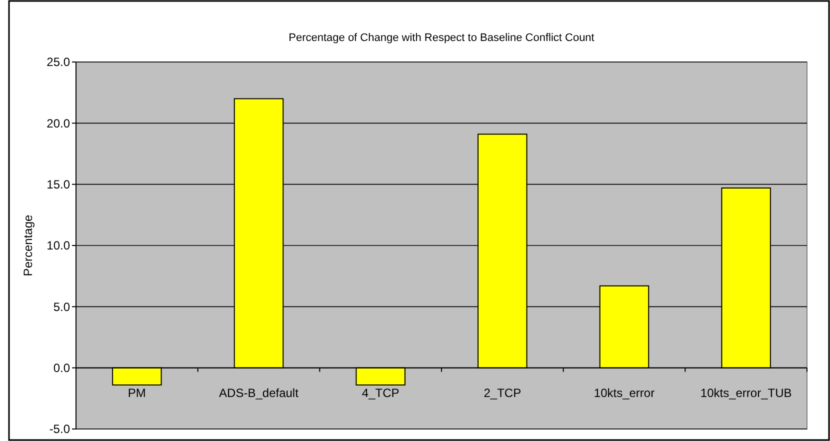 This screenshot has height=441, width=830. Describe the element at coordinates (61, 307) in the screenshot. I see `y-tick-label: 5.0` at that location.